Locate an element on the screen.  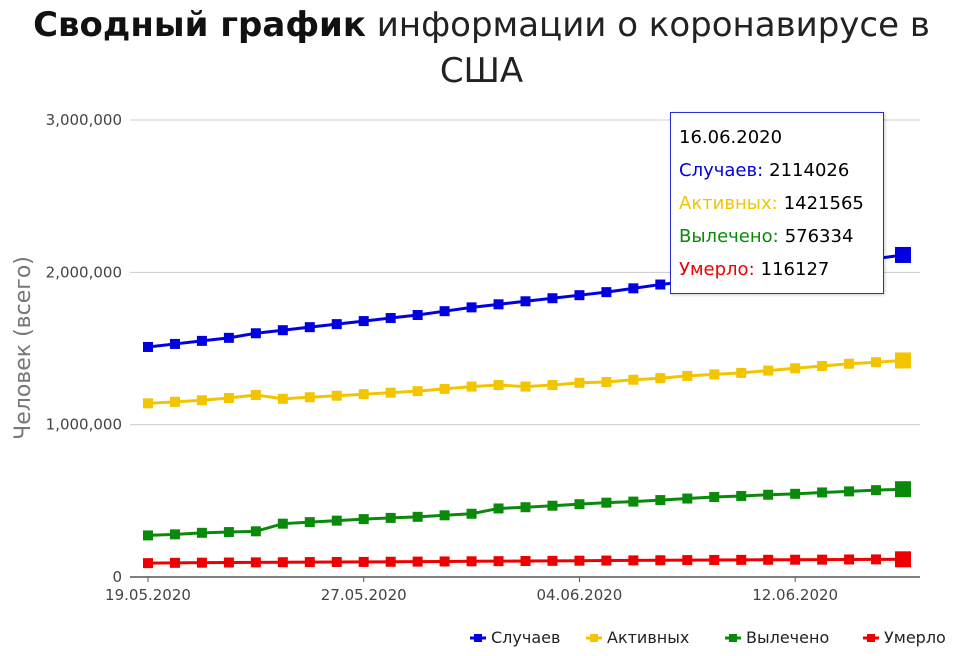
legend-item: Вылечено is located at coordinates (777, 637).